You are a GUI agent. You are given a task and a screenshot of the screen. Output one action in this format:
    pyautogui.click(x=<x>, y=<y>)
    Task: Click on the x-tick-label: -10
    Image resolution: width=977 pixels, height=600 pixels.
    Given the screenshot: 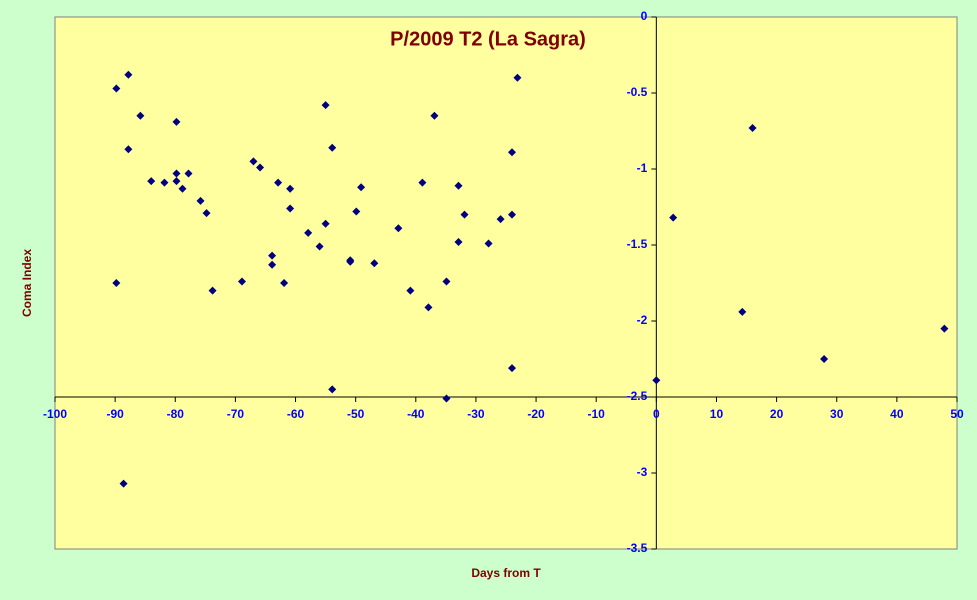 What is the action you would take?
    pyautogui.click(x=597, y=414)
    